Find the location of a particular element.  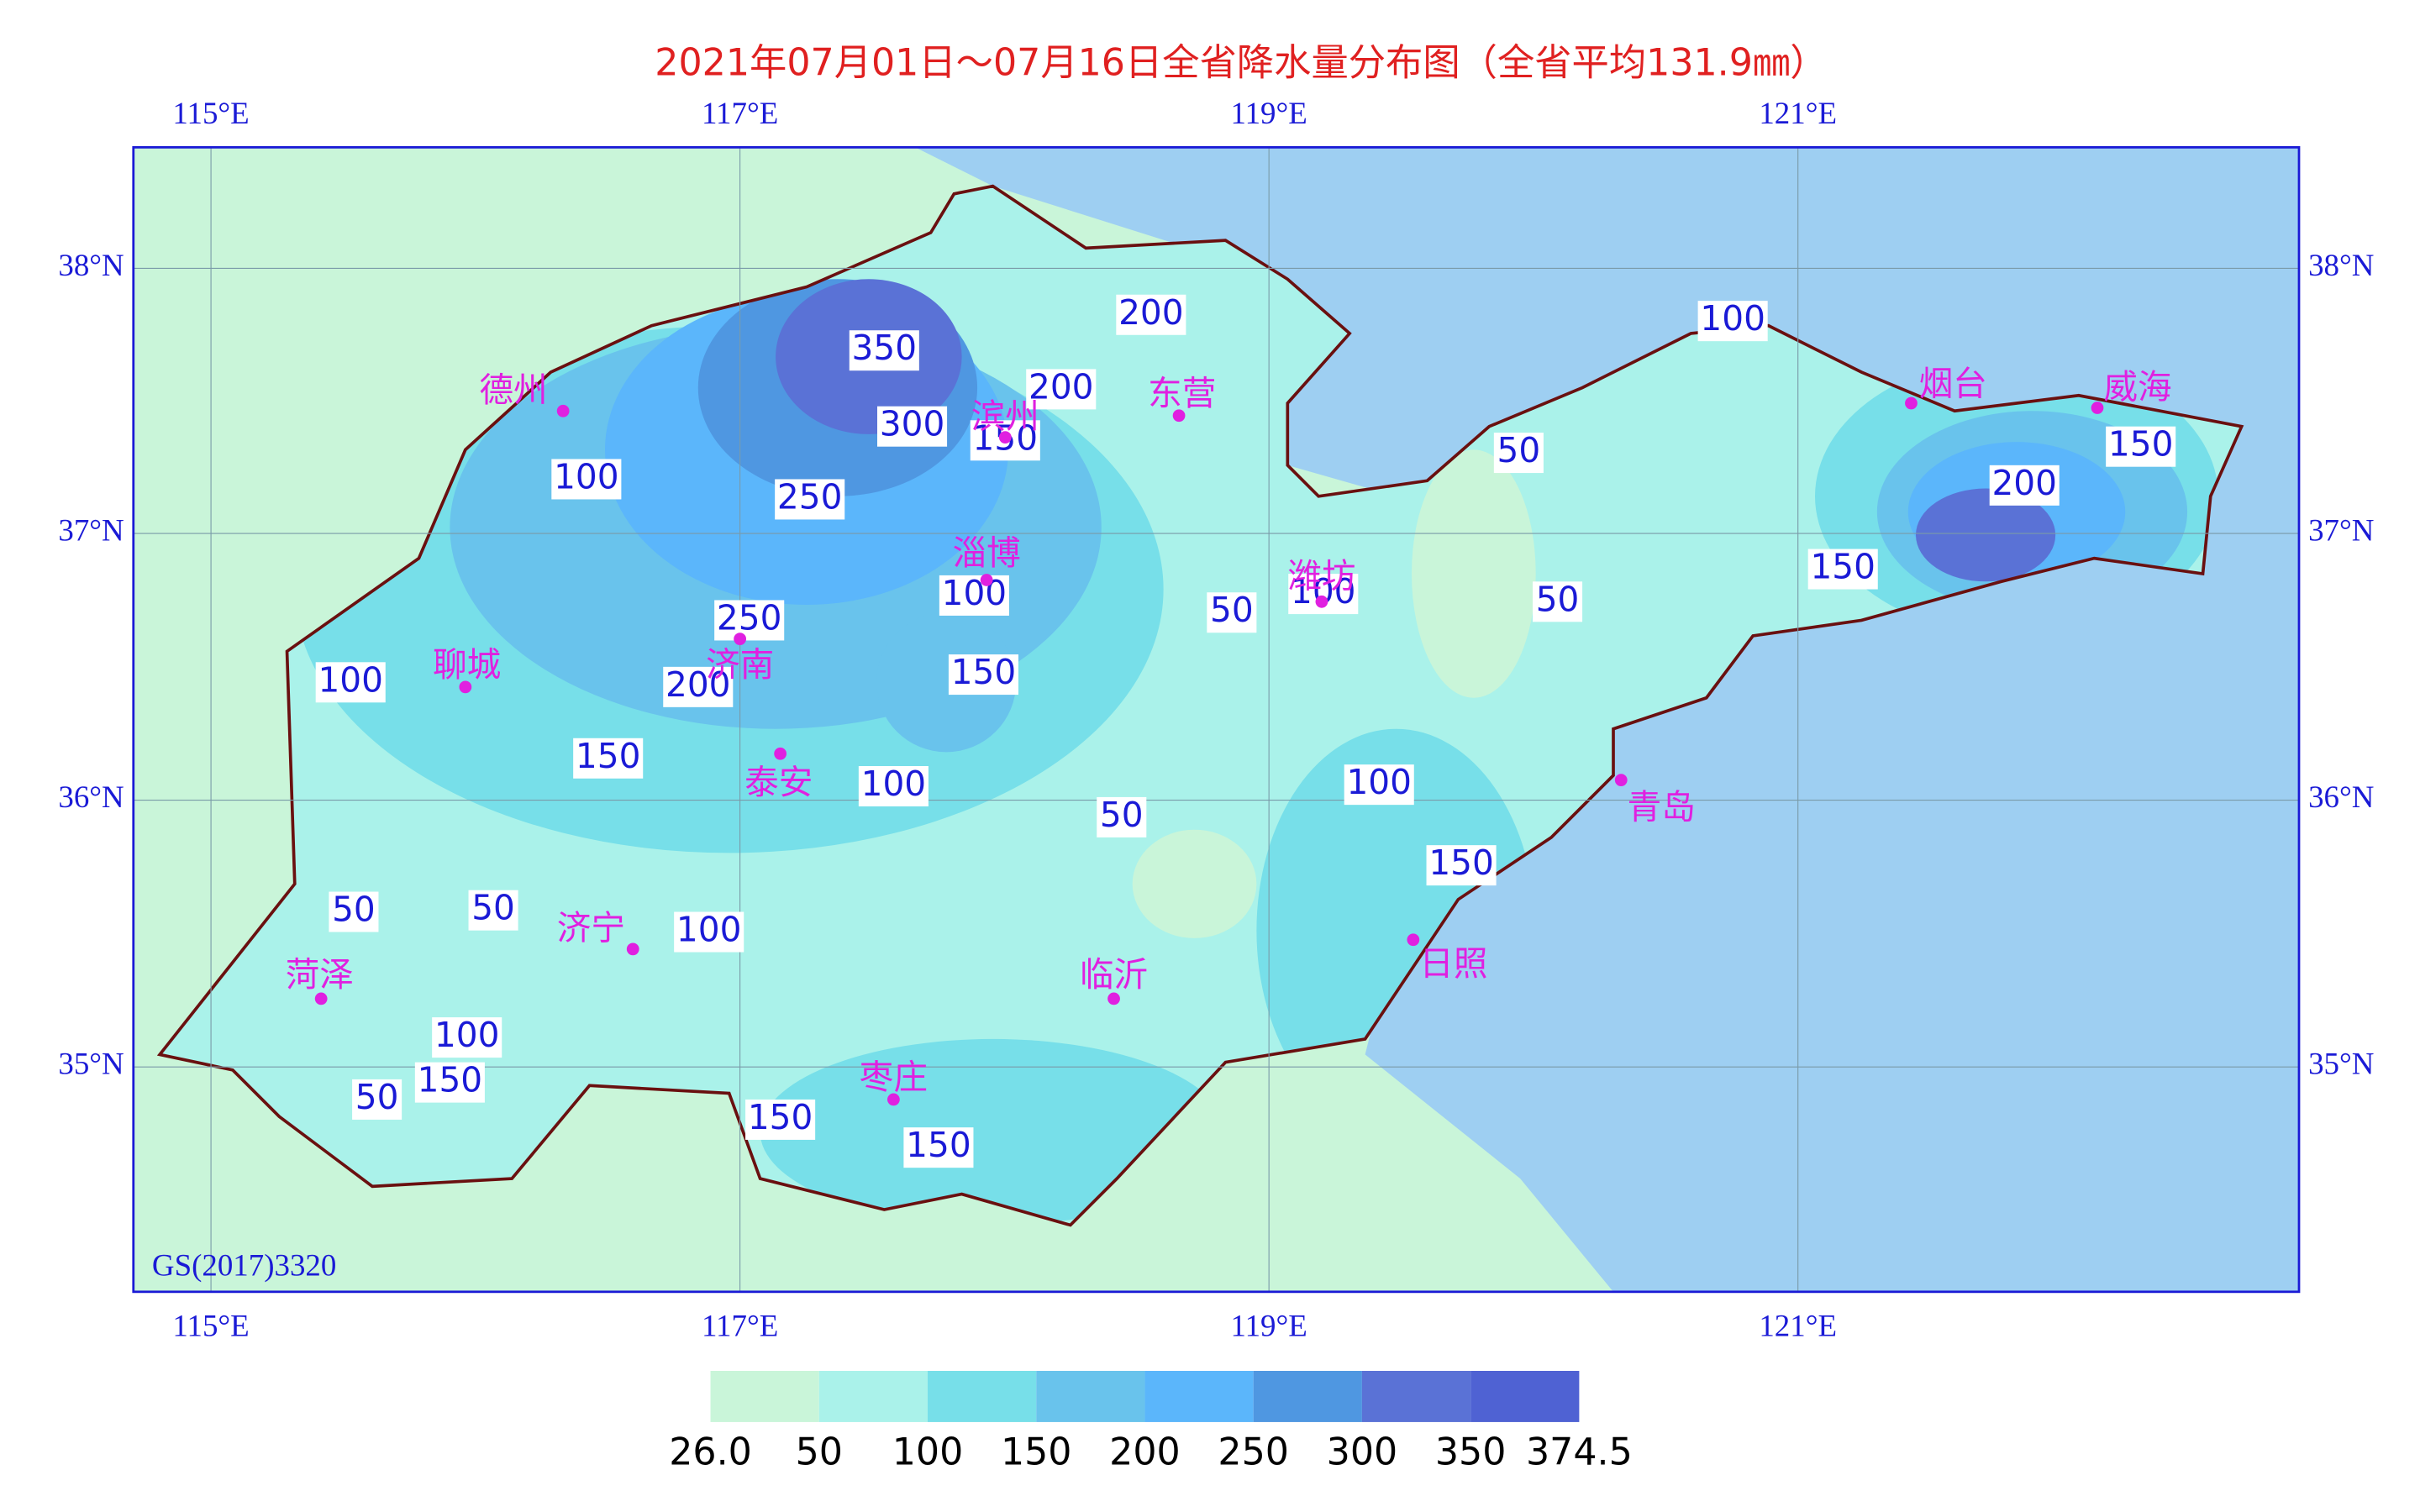

city-name: 东营 is located at coordinates (1182, 393).